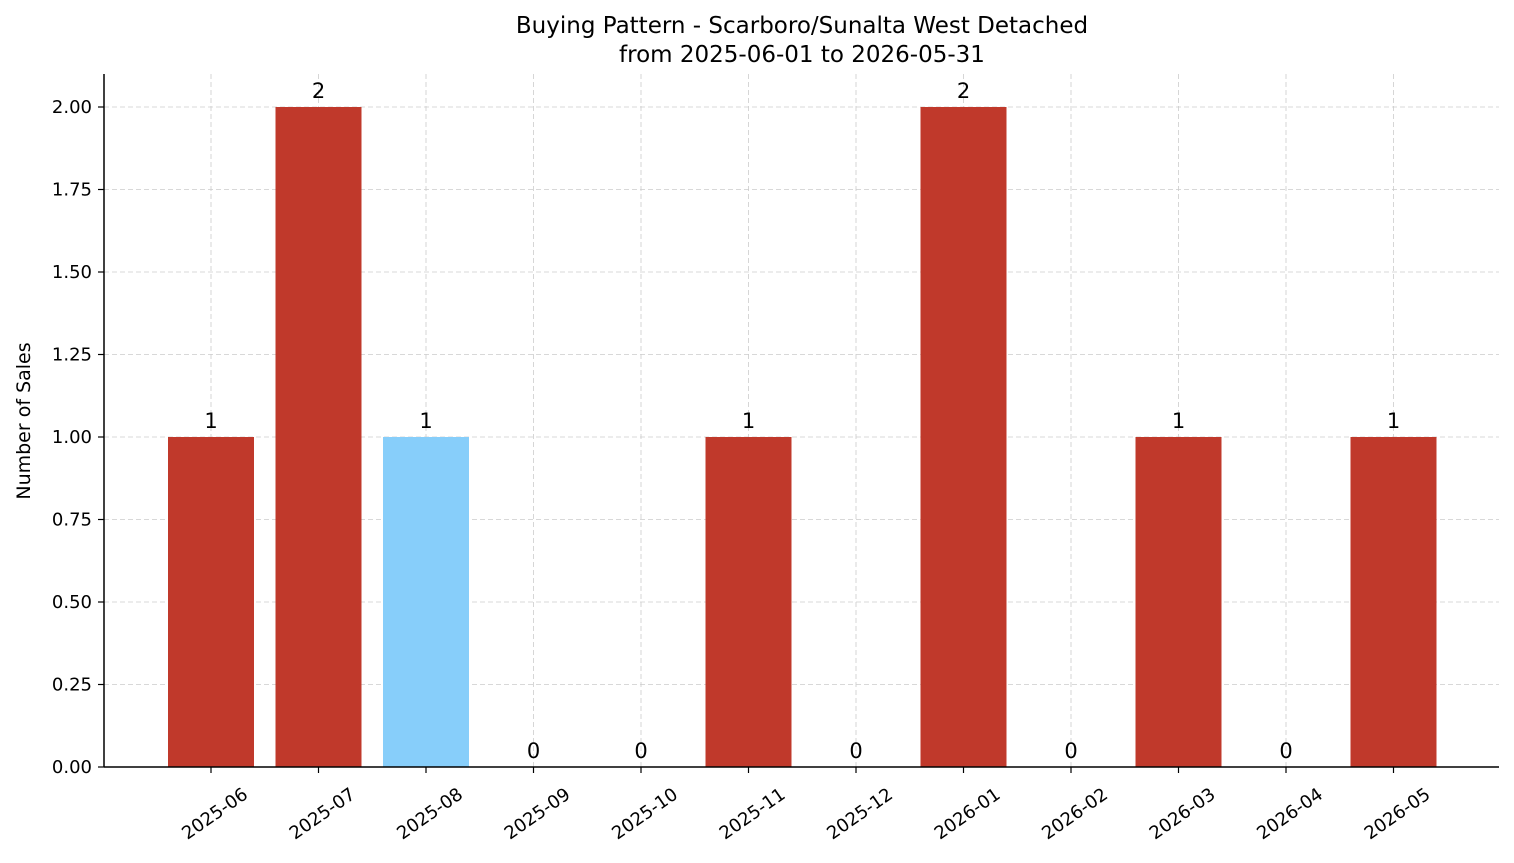  Describe the element at coordinates (72, 355) in the screenshot. I see `y-tick-label: 1.25` at that location.